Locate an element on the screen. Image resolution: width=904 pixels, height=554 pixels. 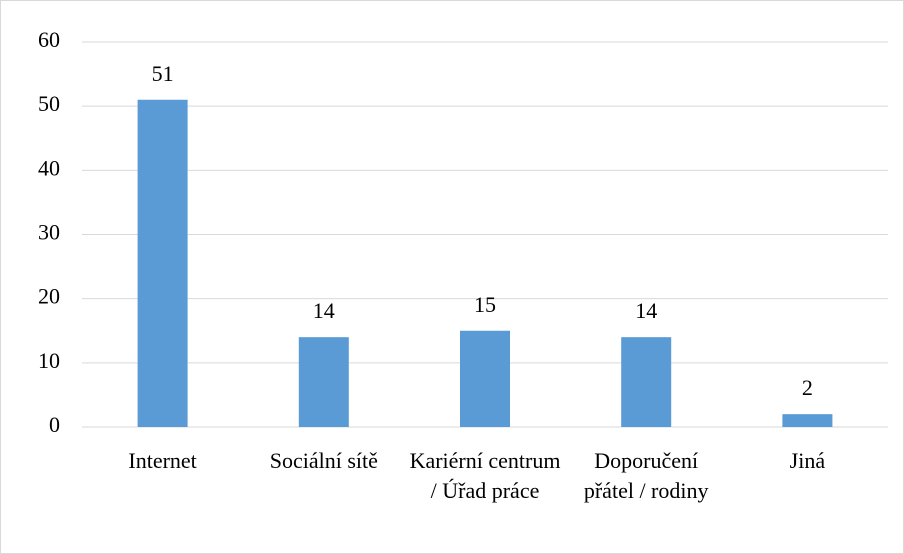
y-tick-label: 60 is located at coordinates (49, 39).